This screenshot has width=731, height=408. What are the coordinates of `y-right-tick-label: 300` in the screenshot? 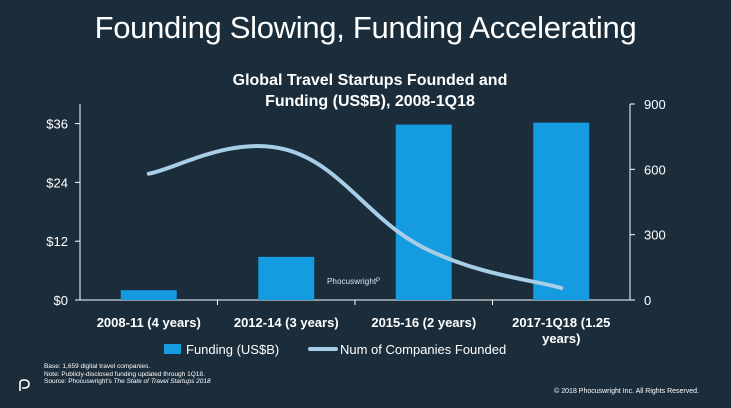 It's located at (655, 235).